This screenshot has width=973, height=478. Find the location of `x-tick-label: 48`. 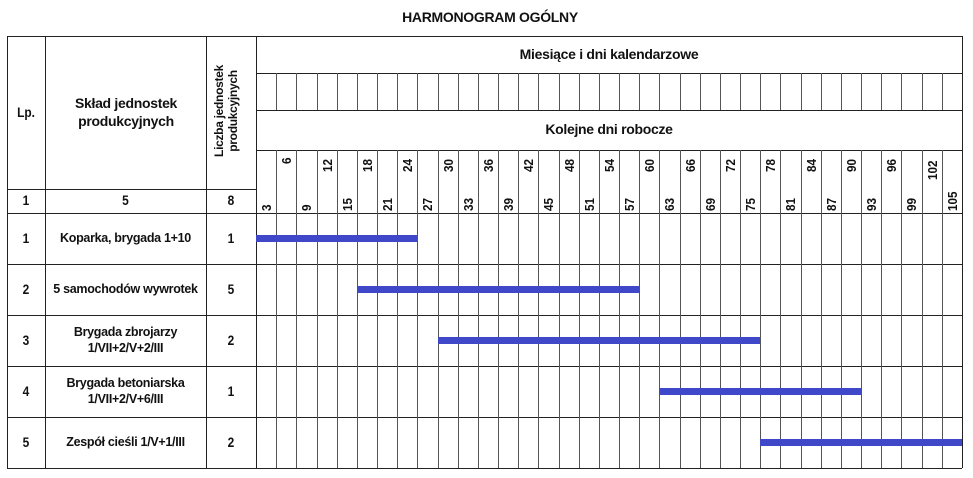

x-tick-label: 48 is located at coordinates (569, 165).